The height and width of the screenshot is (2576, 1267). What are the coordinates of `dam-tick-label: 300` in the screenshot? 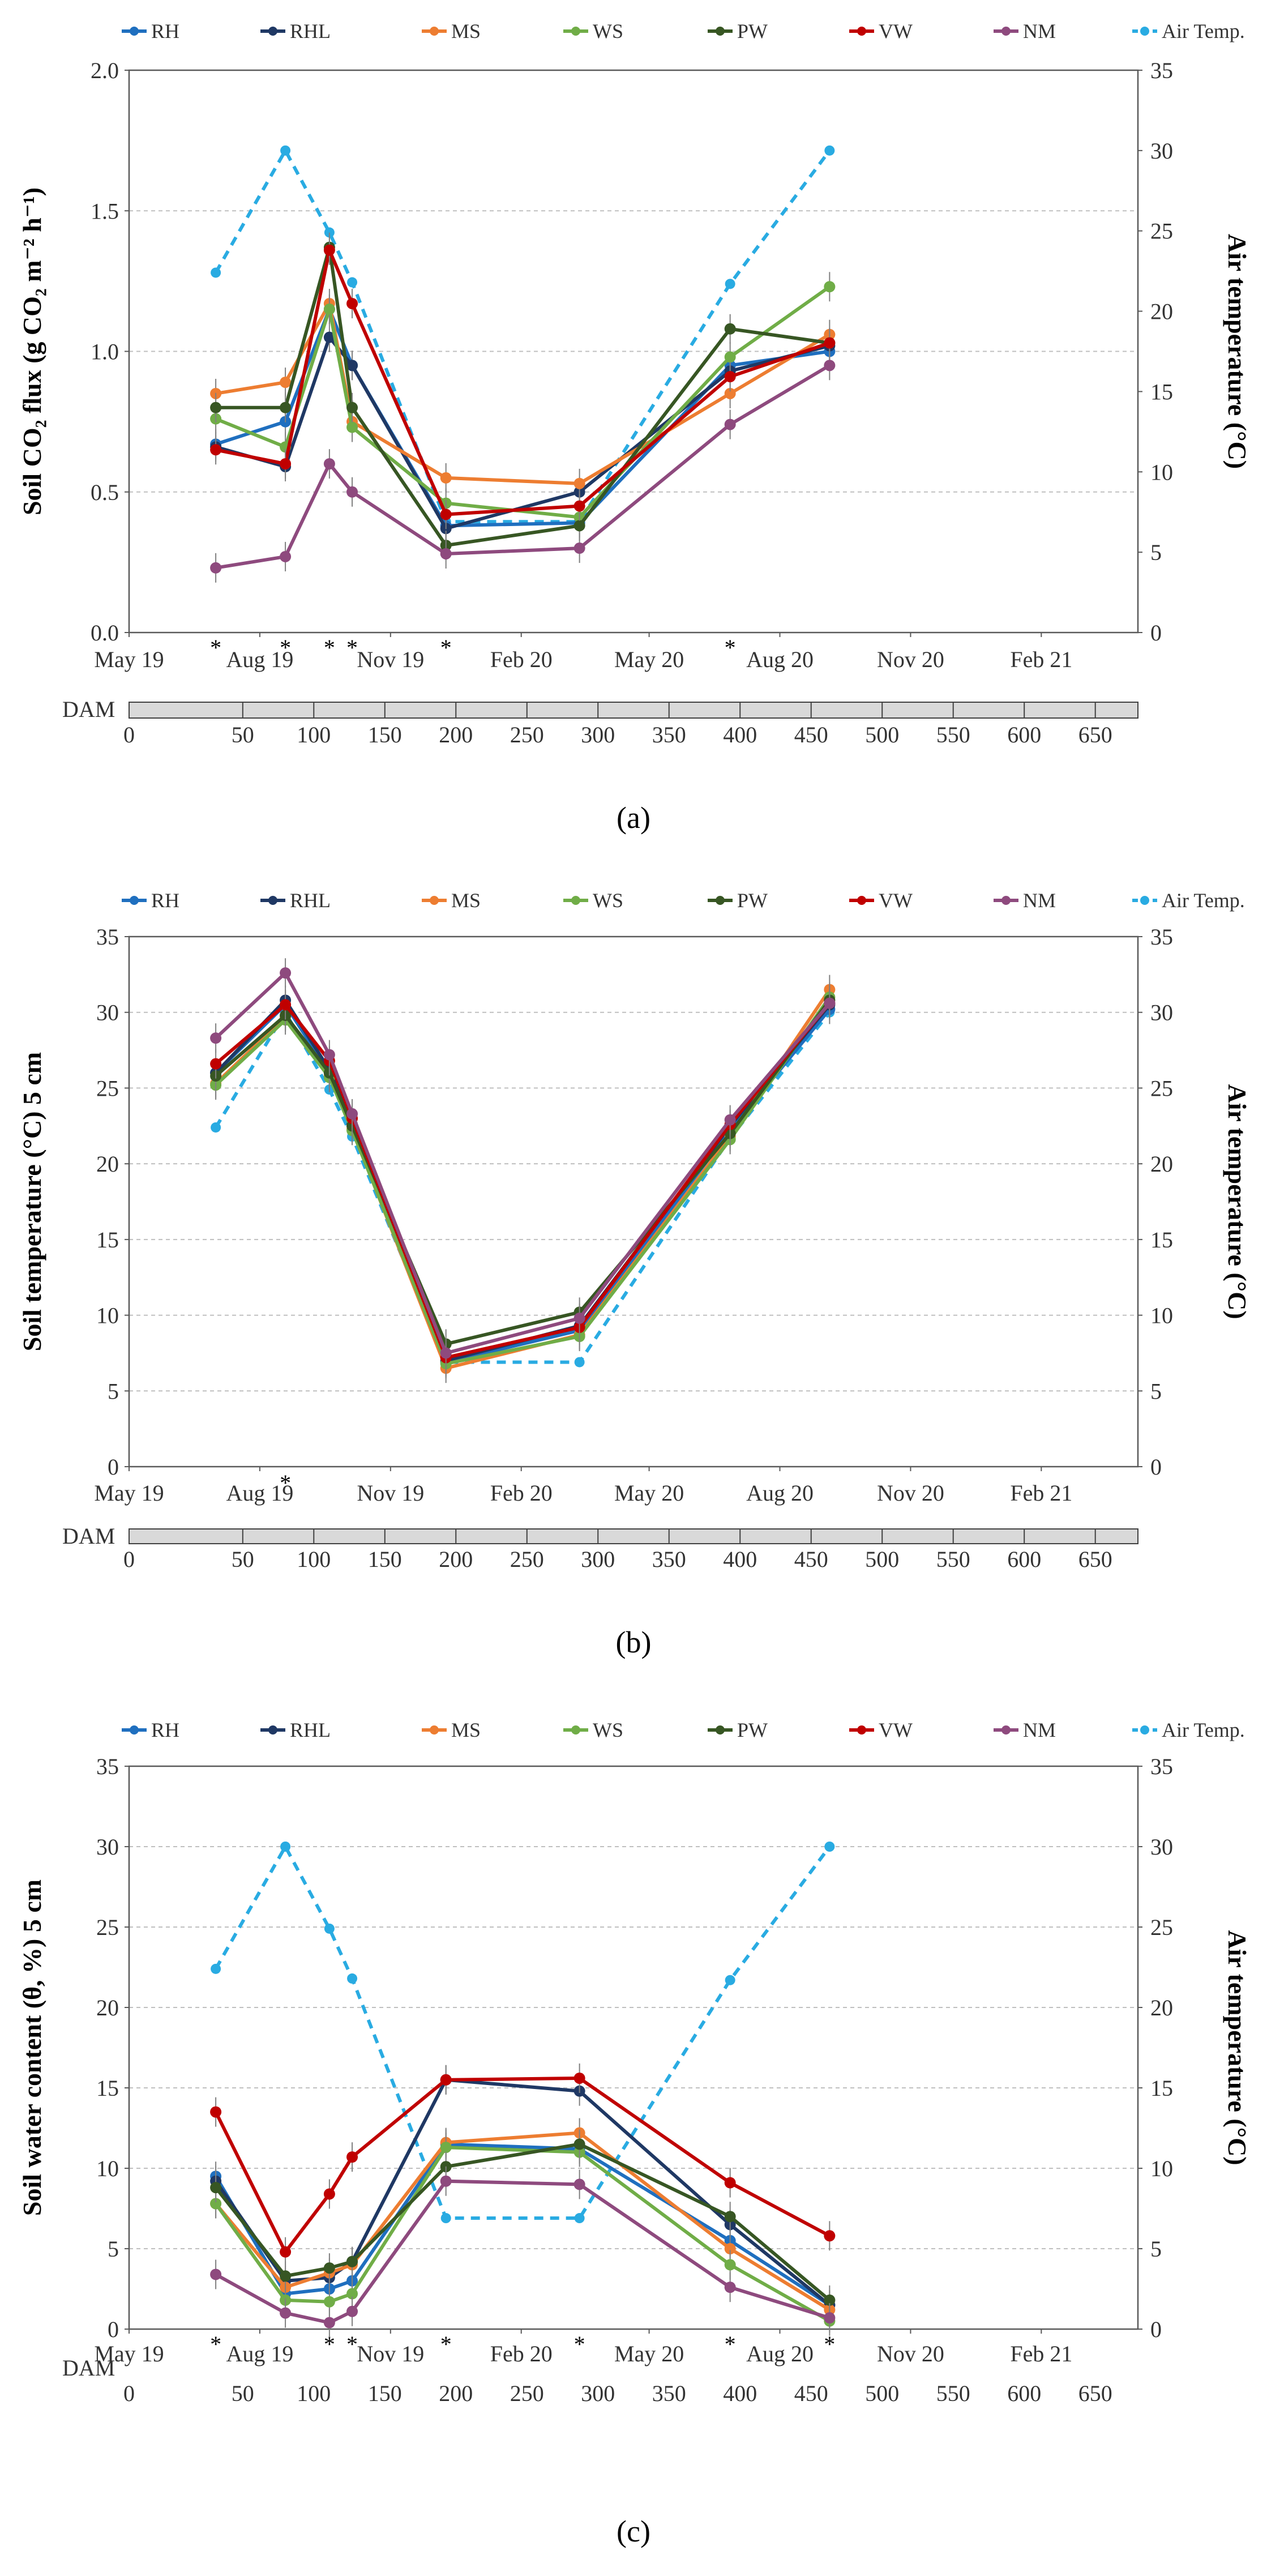 It's located at (598, 1560).